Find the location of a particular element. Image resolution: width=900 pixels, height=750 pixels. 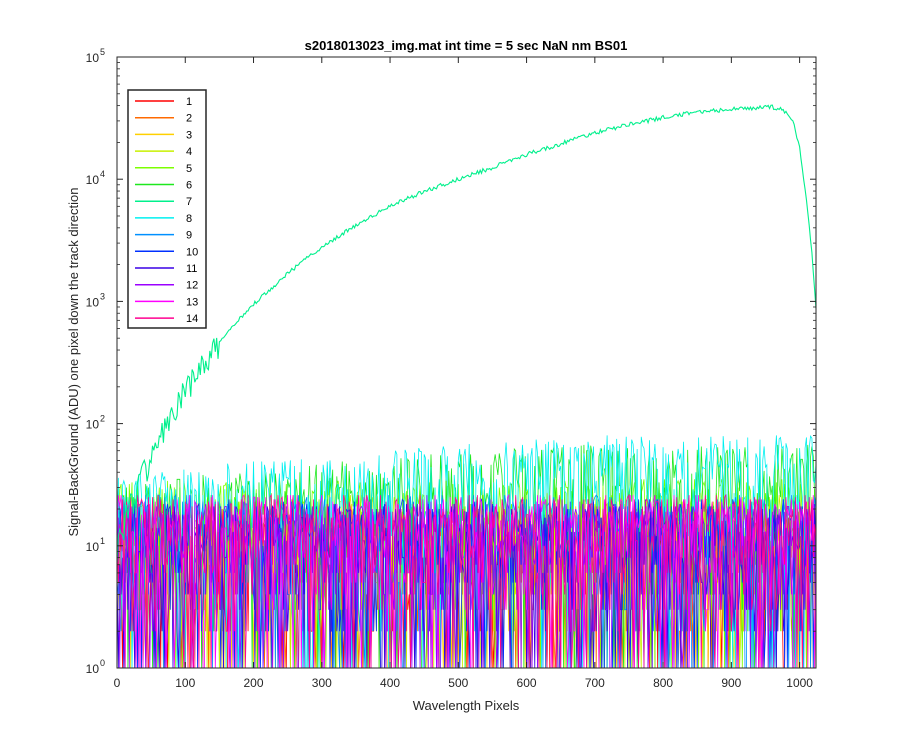

x-tick-label: 700 is located at coordinates (595, 683).